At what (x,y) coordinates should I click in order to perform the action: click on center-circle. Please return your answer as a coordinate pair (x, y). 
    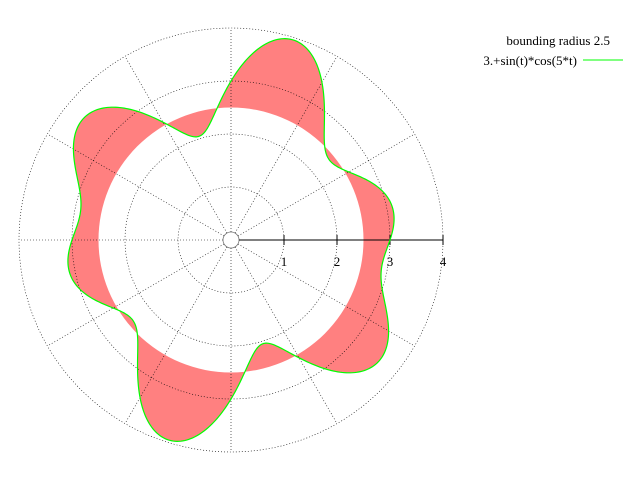
    Looking at the image, I should click on (231, 240).